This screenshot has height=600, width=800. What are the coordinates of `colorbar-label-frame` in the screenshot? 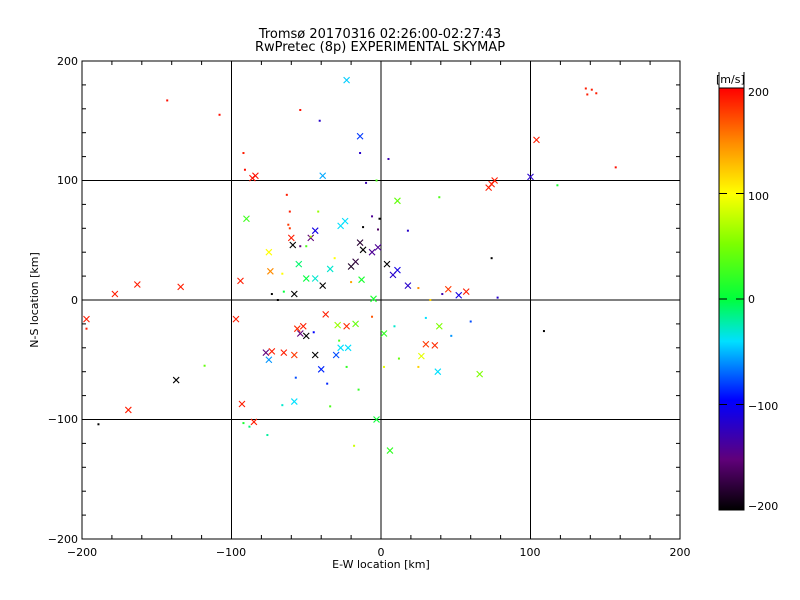 It's located at (731, 80).